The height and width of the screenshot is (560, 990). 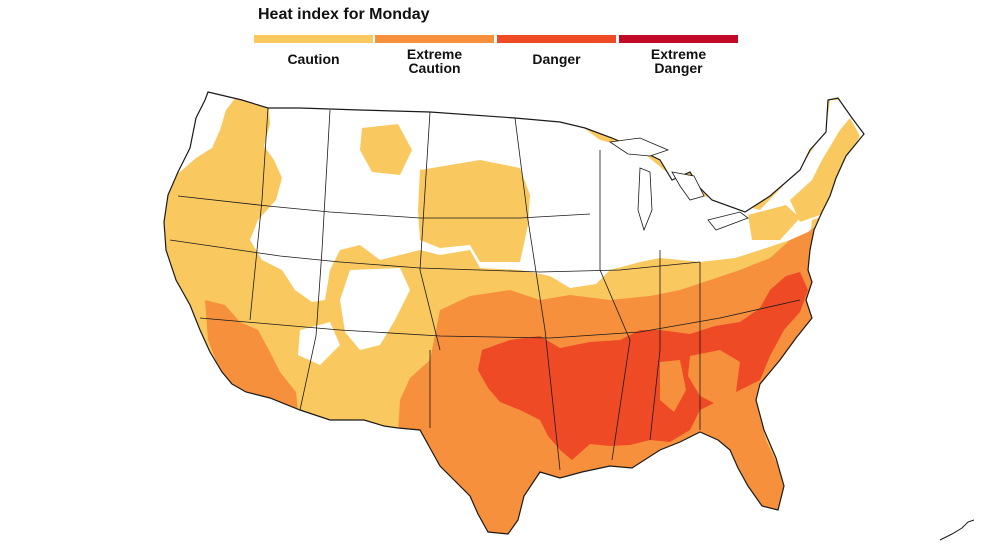 What do you see at coordinates (678, 61) in the screenshot?
I see `legend-label-extreme-danger: Extreme Danger` at bounding box center [678, 61].